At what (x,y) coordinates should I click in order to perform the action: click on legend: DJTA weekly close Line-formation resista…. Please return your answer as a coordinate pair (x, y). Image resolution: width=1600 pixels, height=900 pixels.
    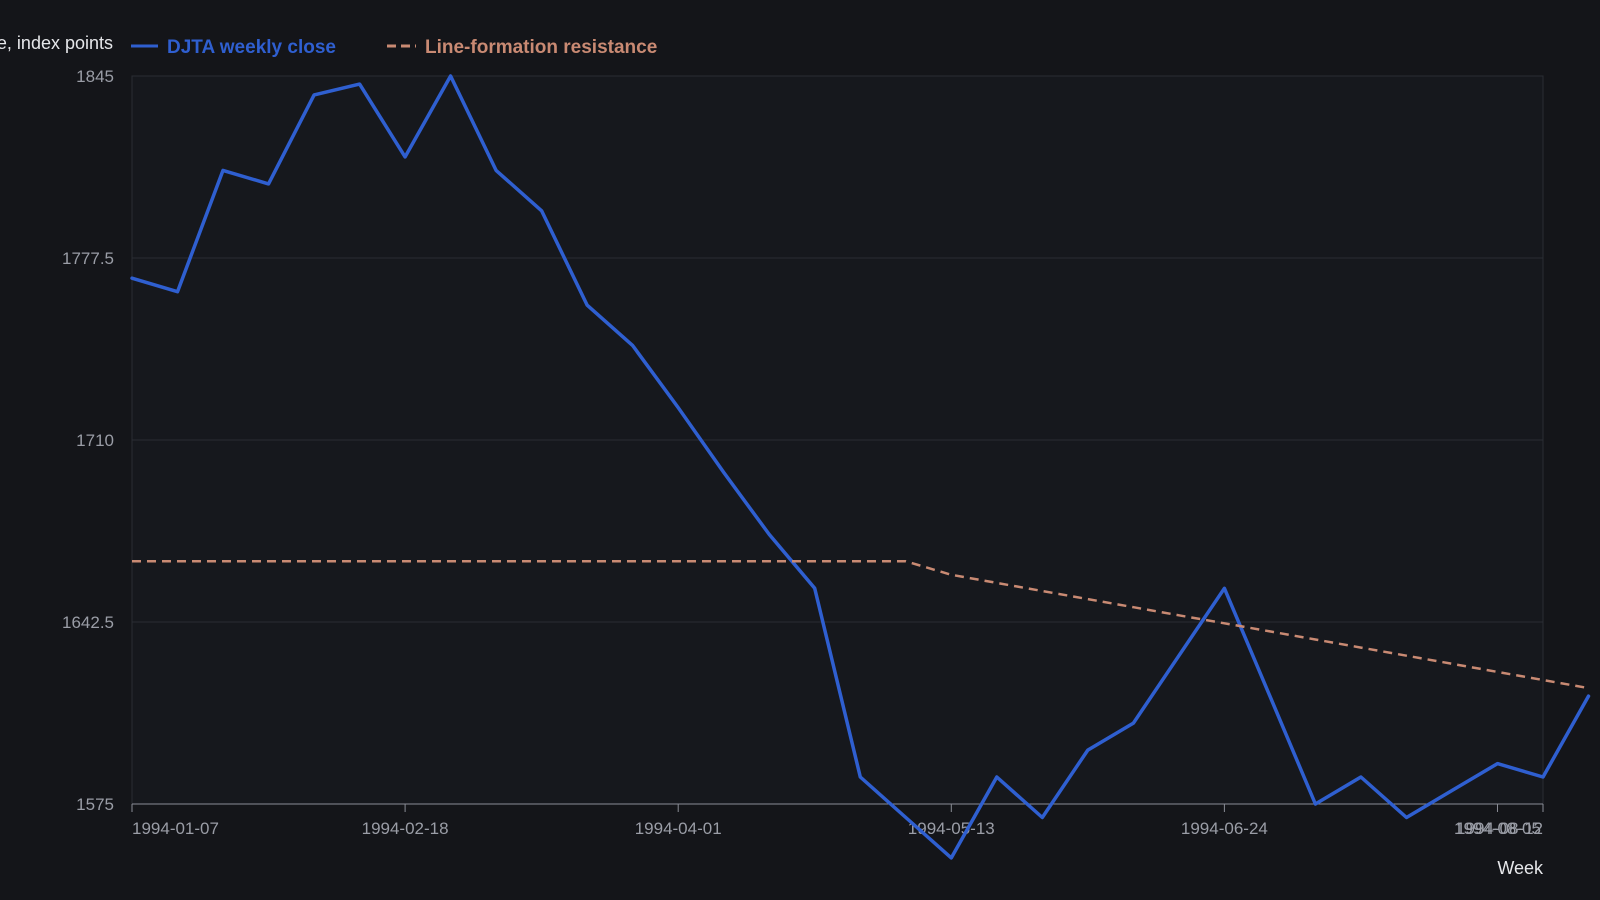
    Looking at the image, I should click on (394, 47).